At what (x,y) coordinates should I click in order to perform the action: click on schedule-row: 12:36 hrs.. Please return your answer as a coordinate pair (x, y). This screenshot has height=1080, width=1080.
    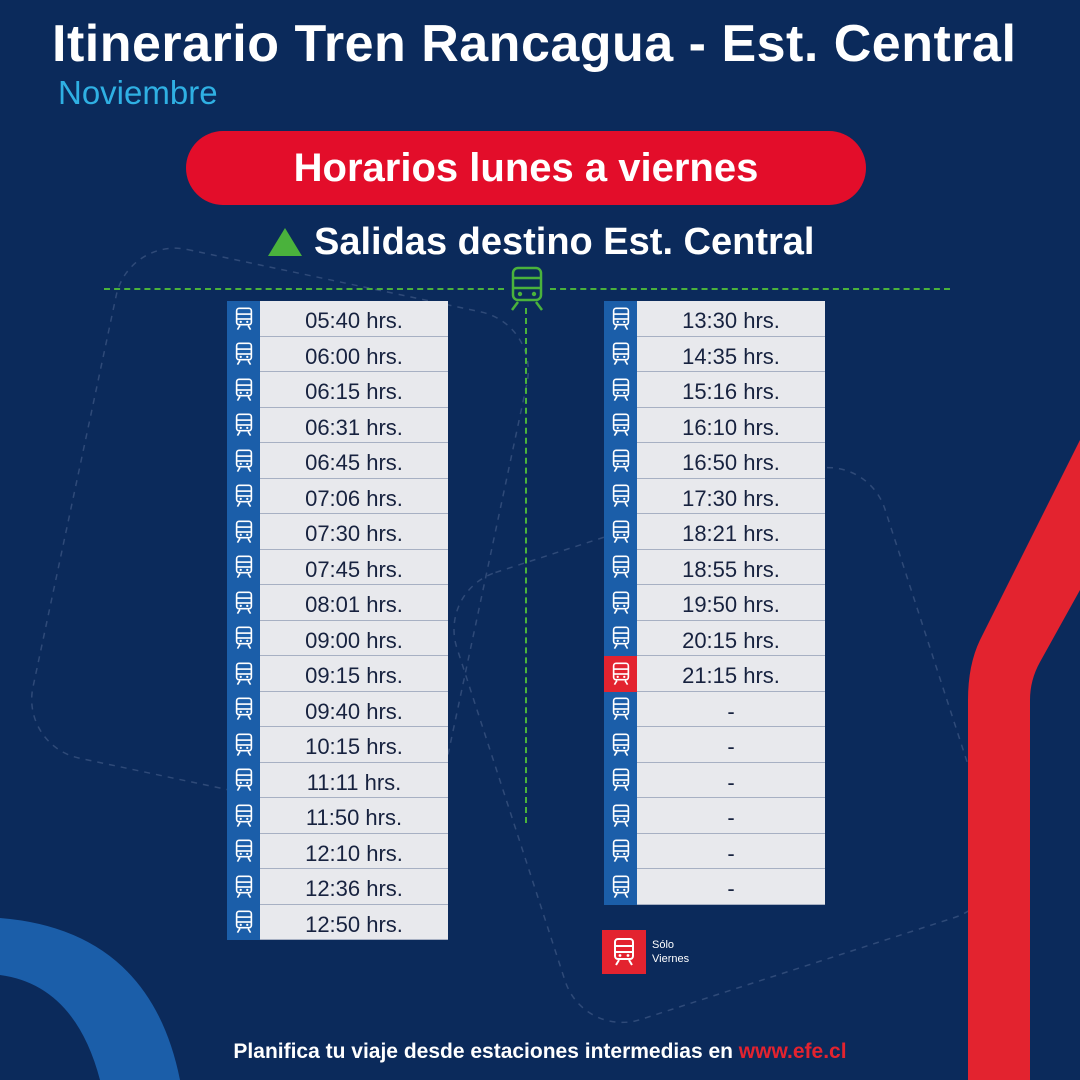
    Looking at the image, I should click on (337, 887).